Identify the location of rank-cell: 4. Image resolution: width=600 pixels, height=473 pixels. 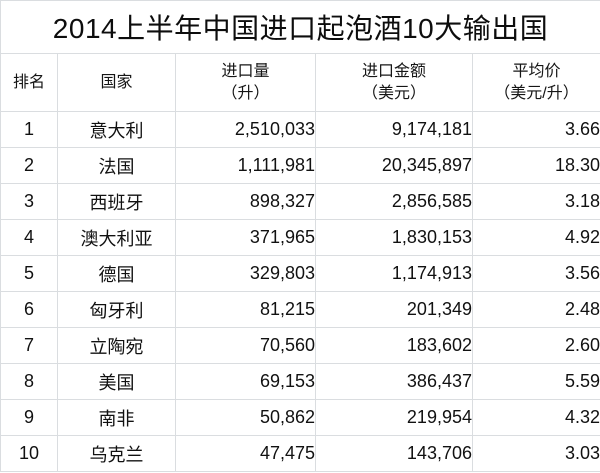
(29, 237).